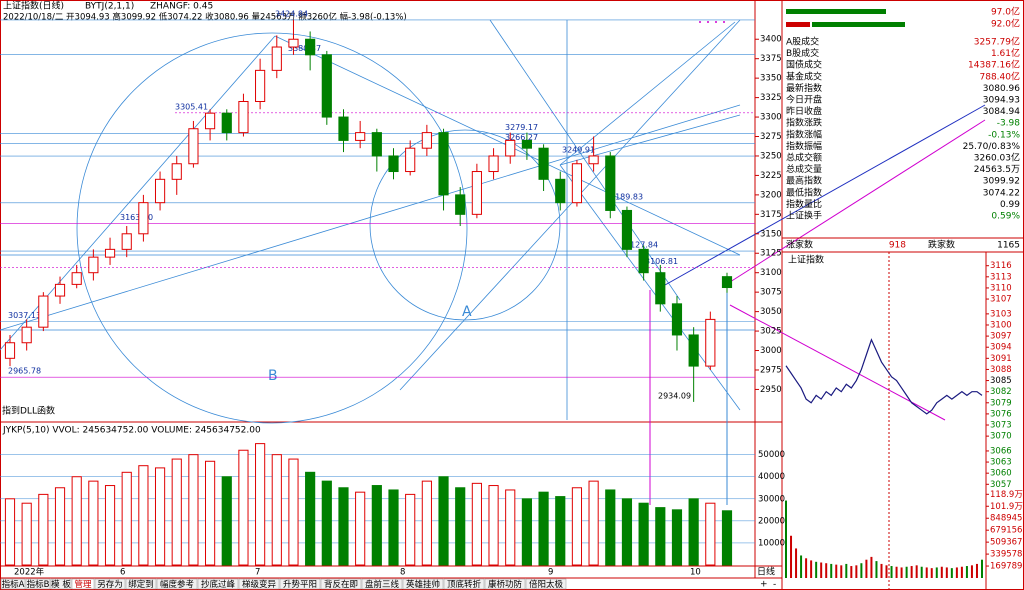  Describe the element at coordinates (291, 13) in the screenshot. I see `level-label: 3424.84` at that location.